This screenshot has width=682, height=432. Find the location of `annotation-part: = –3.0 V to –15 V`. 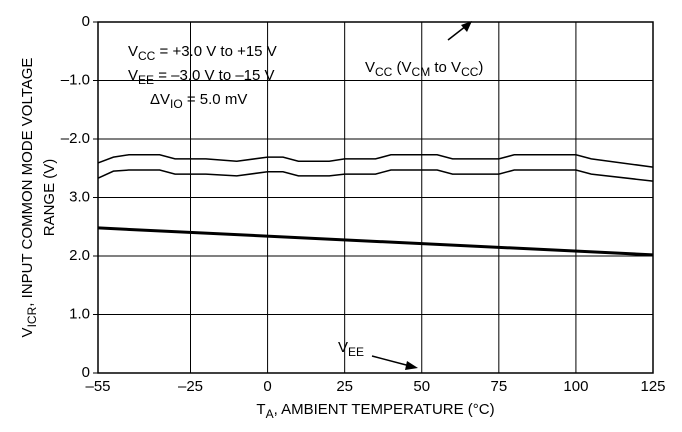

annotation-part: = –3.0 V to –15 V is located at coordinates (214, 75).